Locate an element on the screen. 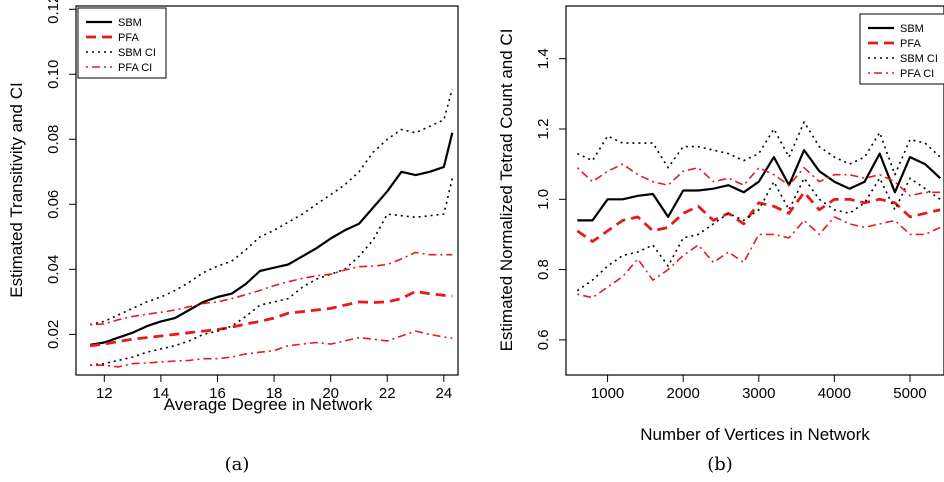 The height and width of the screenshot is (482, 944). x-tick-label: 5000 is located at coordinates (909, 393).